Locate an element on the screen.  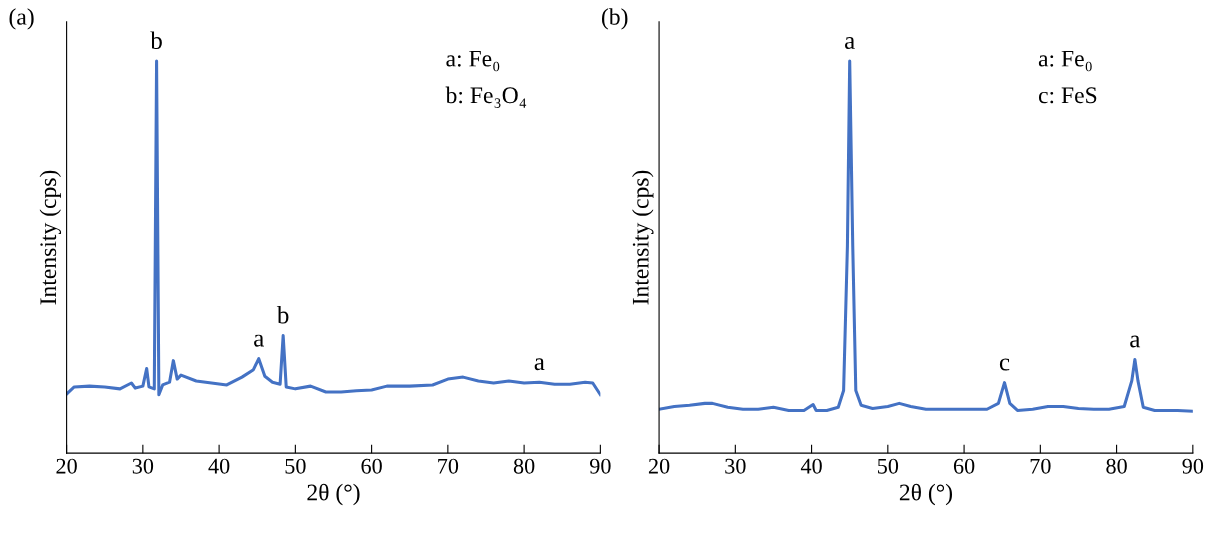
chart-title: (a) is located at coordinates (21, 19).